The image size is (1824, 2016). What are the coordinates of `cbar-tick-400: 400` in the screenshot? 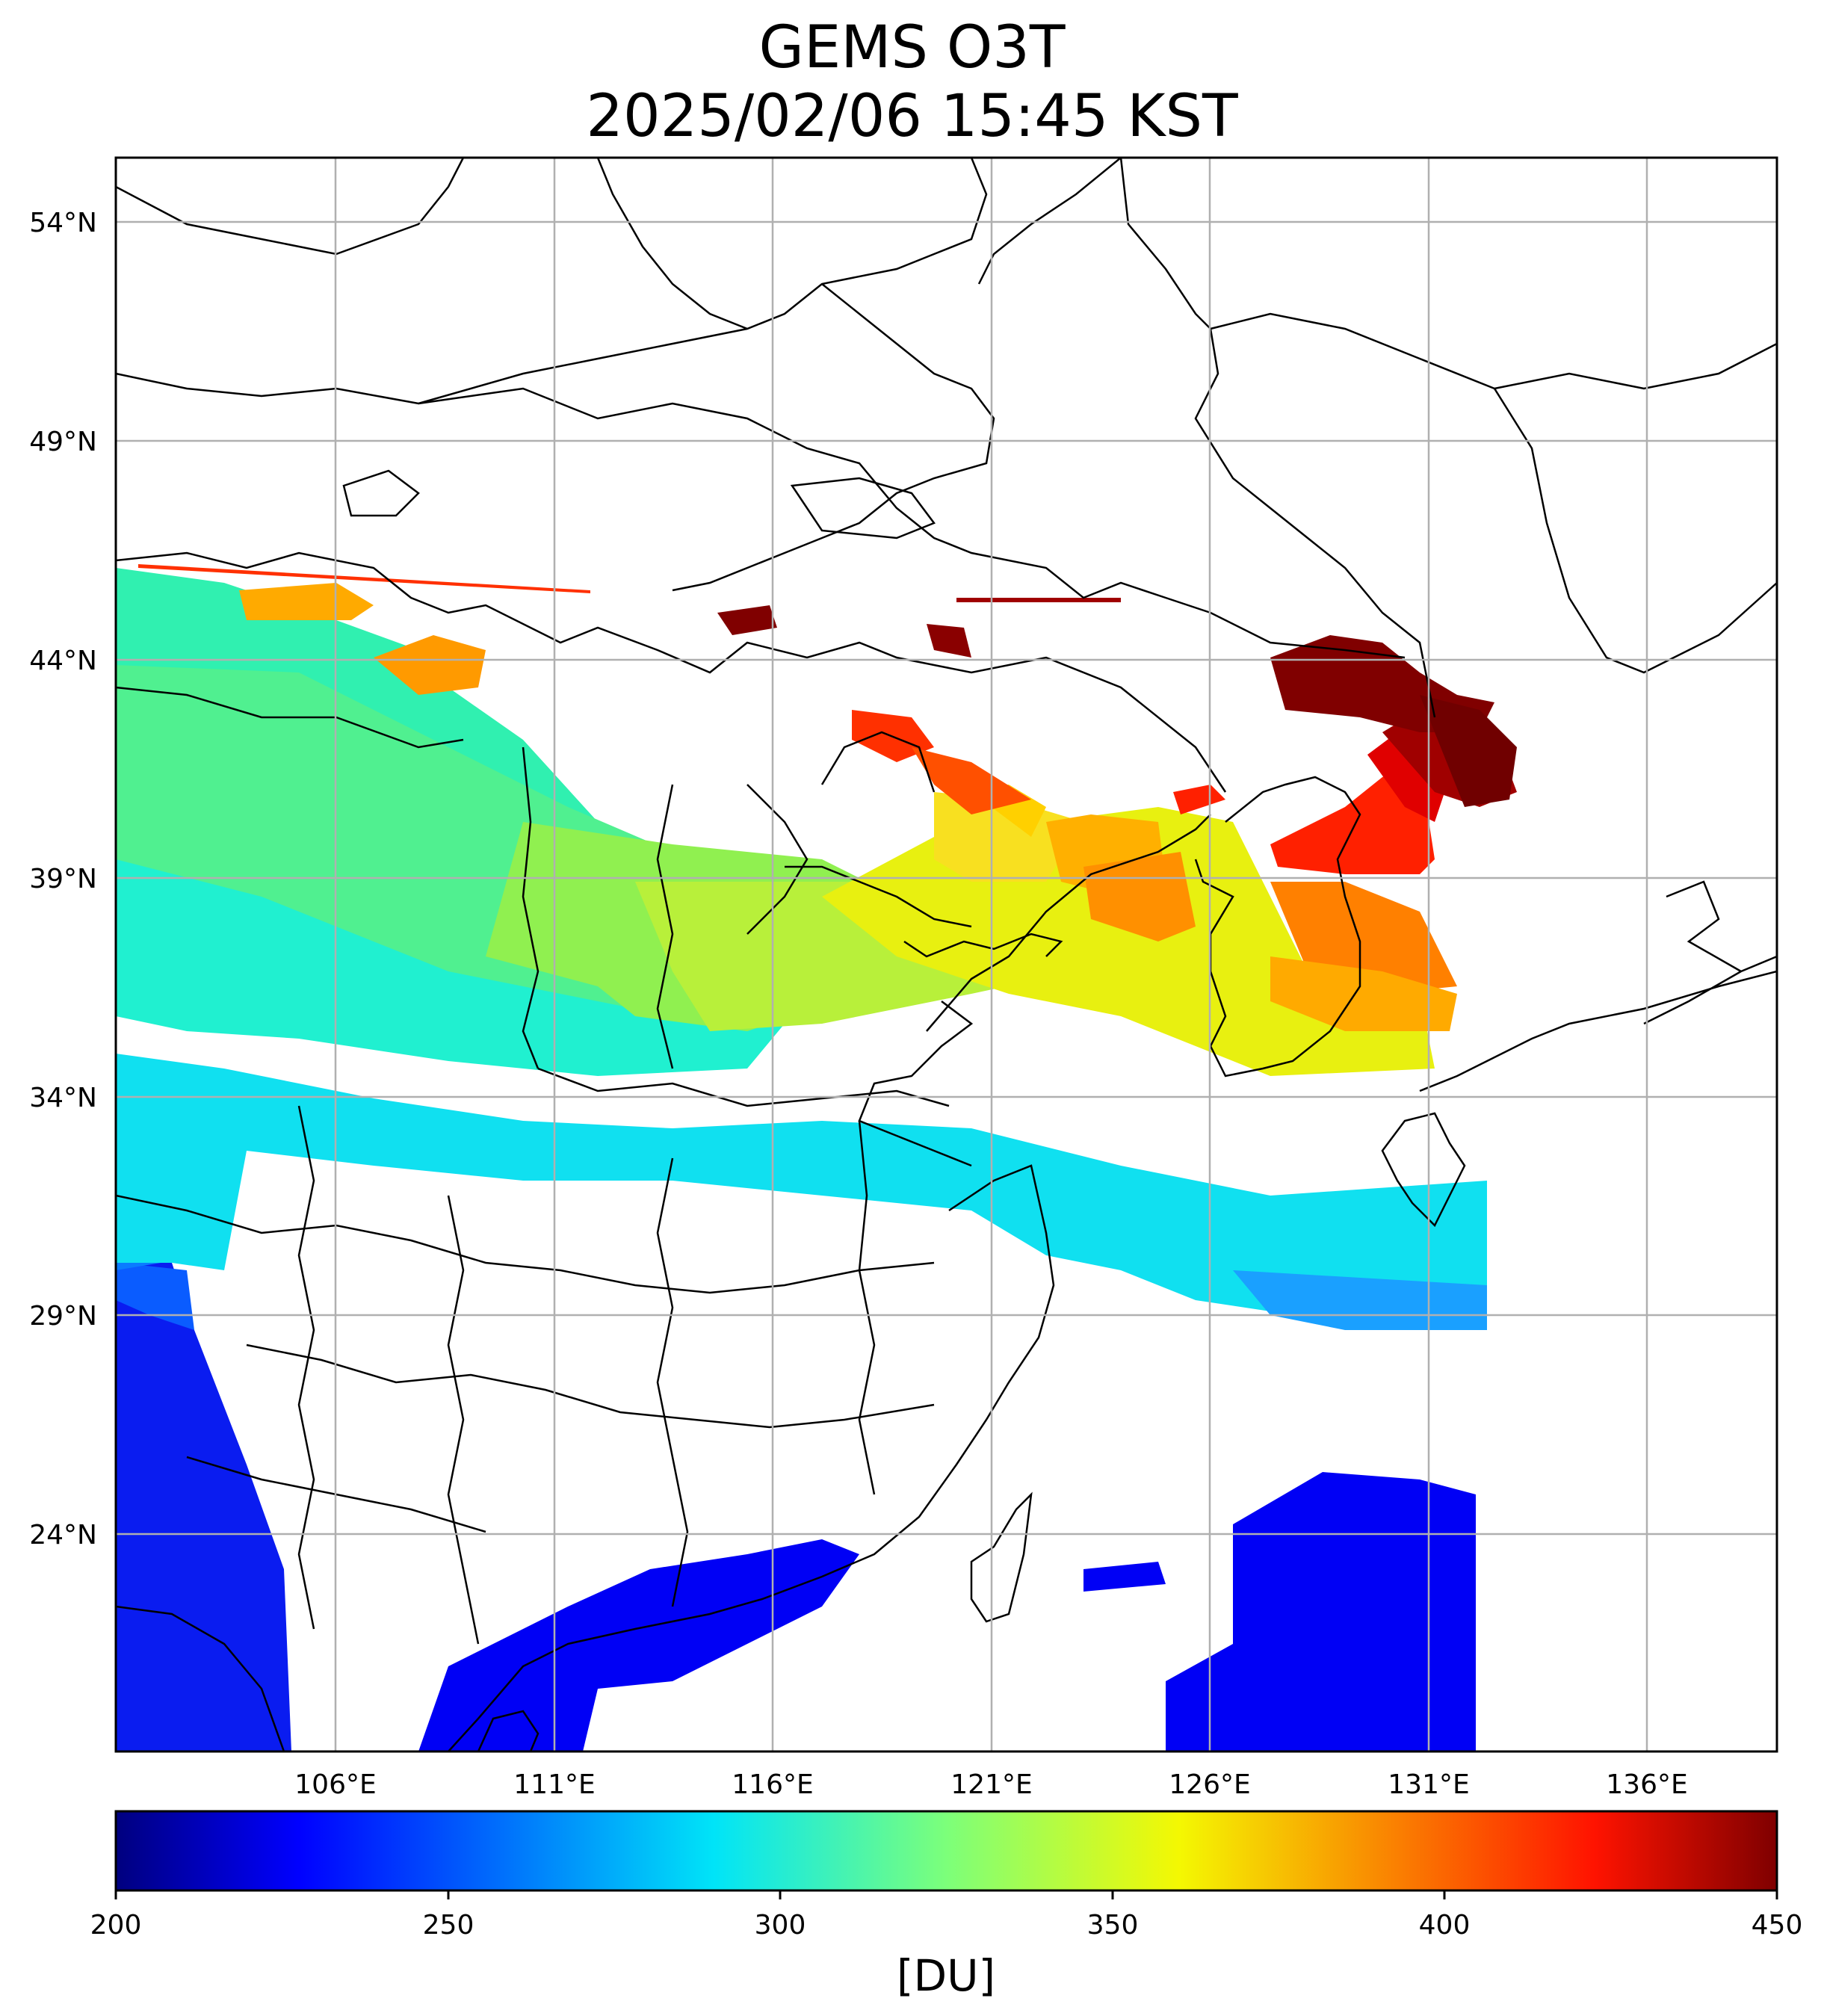 It's located at (1445, 1925).